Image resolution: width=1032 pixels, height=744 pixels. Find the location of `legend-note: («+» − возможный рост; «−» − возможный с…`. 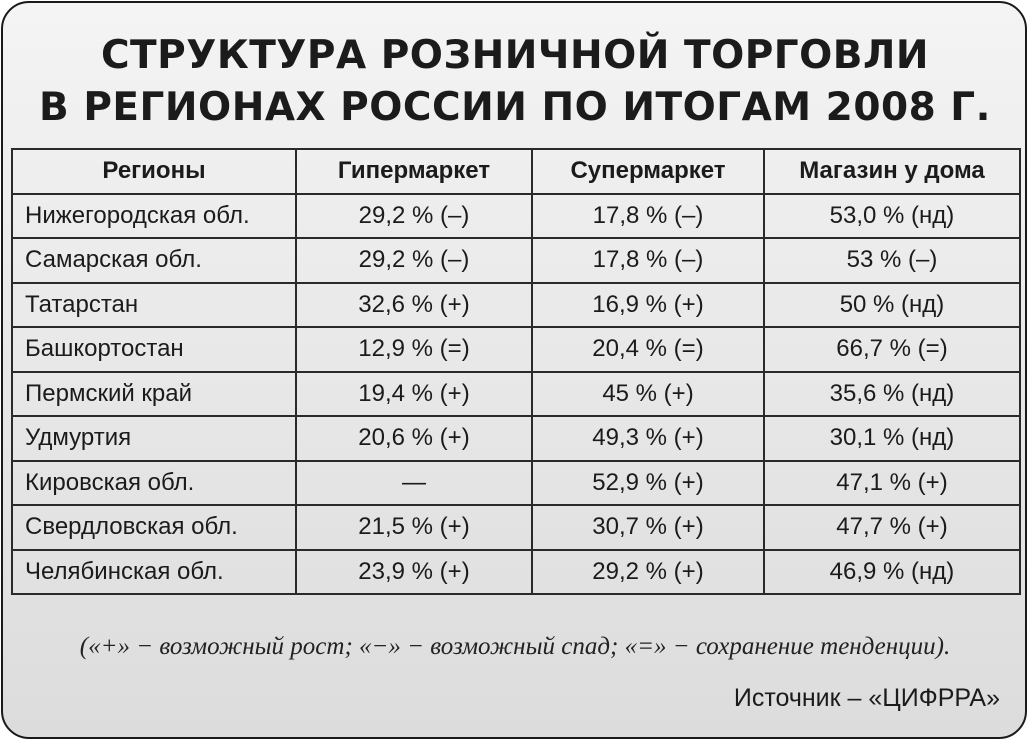

legend-note: («+» − возможный рост; «−» − возможный с… is located at coordinates (515, 646).